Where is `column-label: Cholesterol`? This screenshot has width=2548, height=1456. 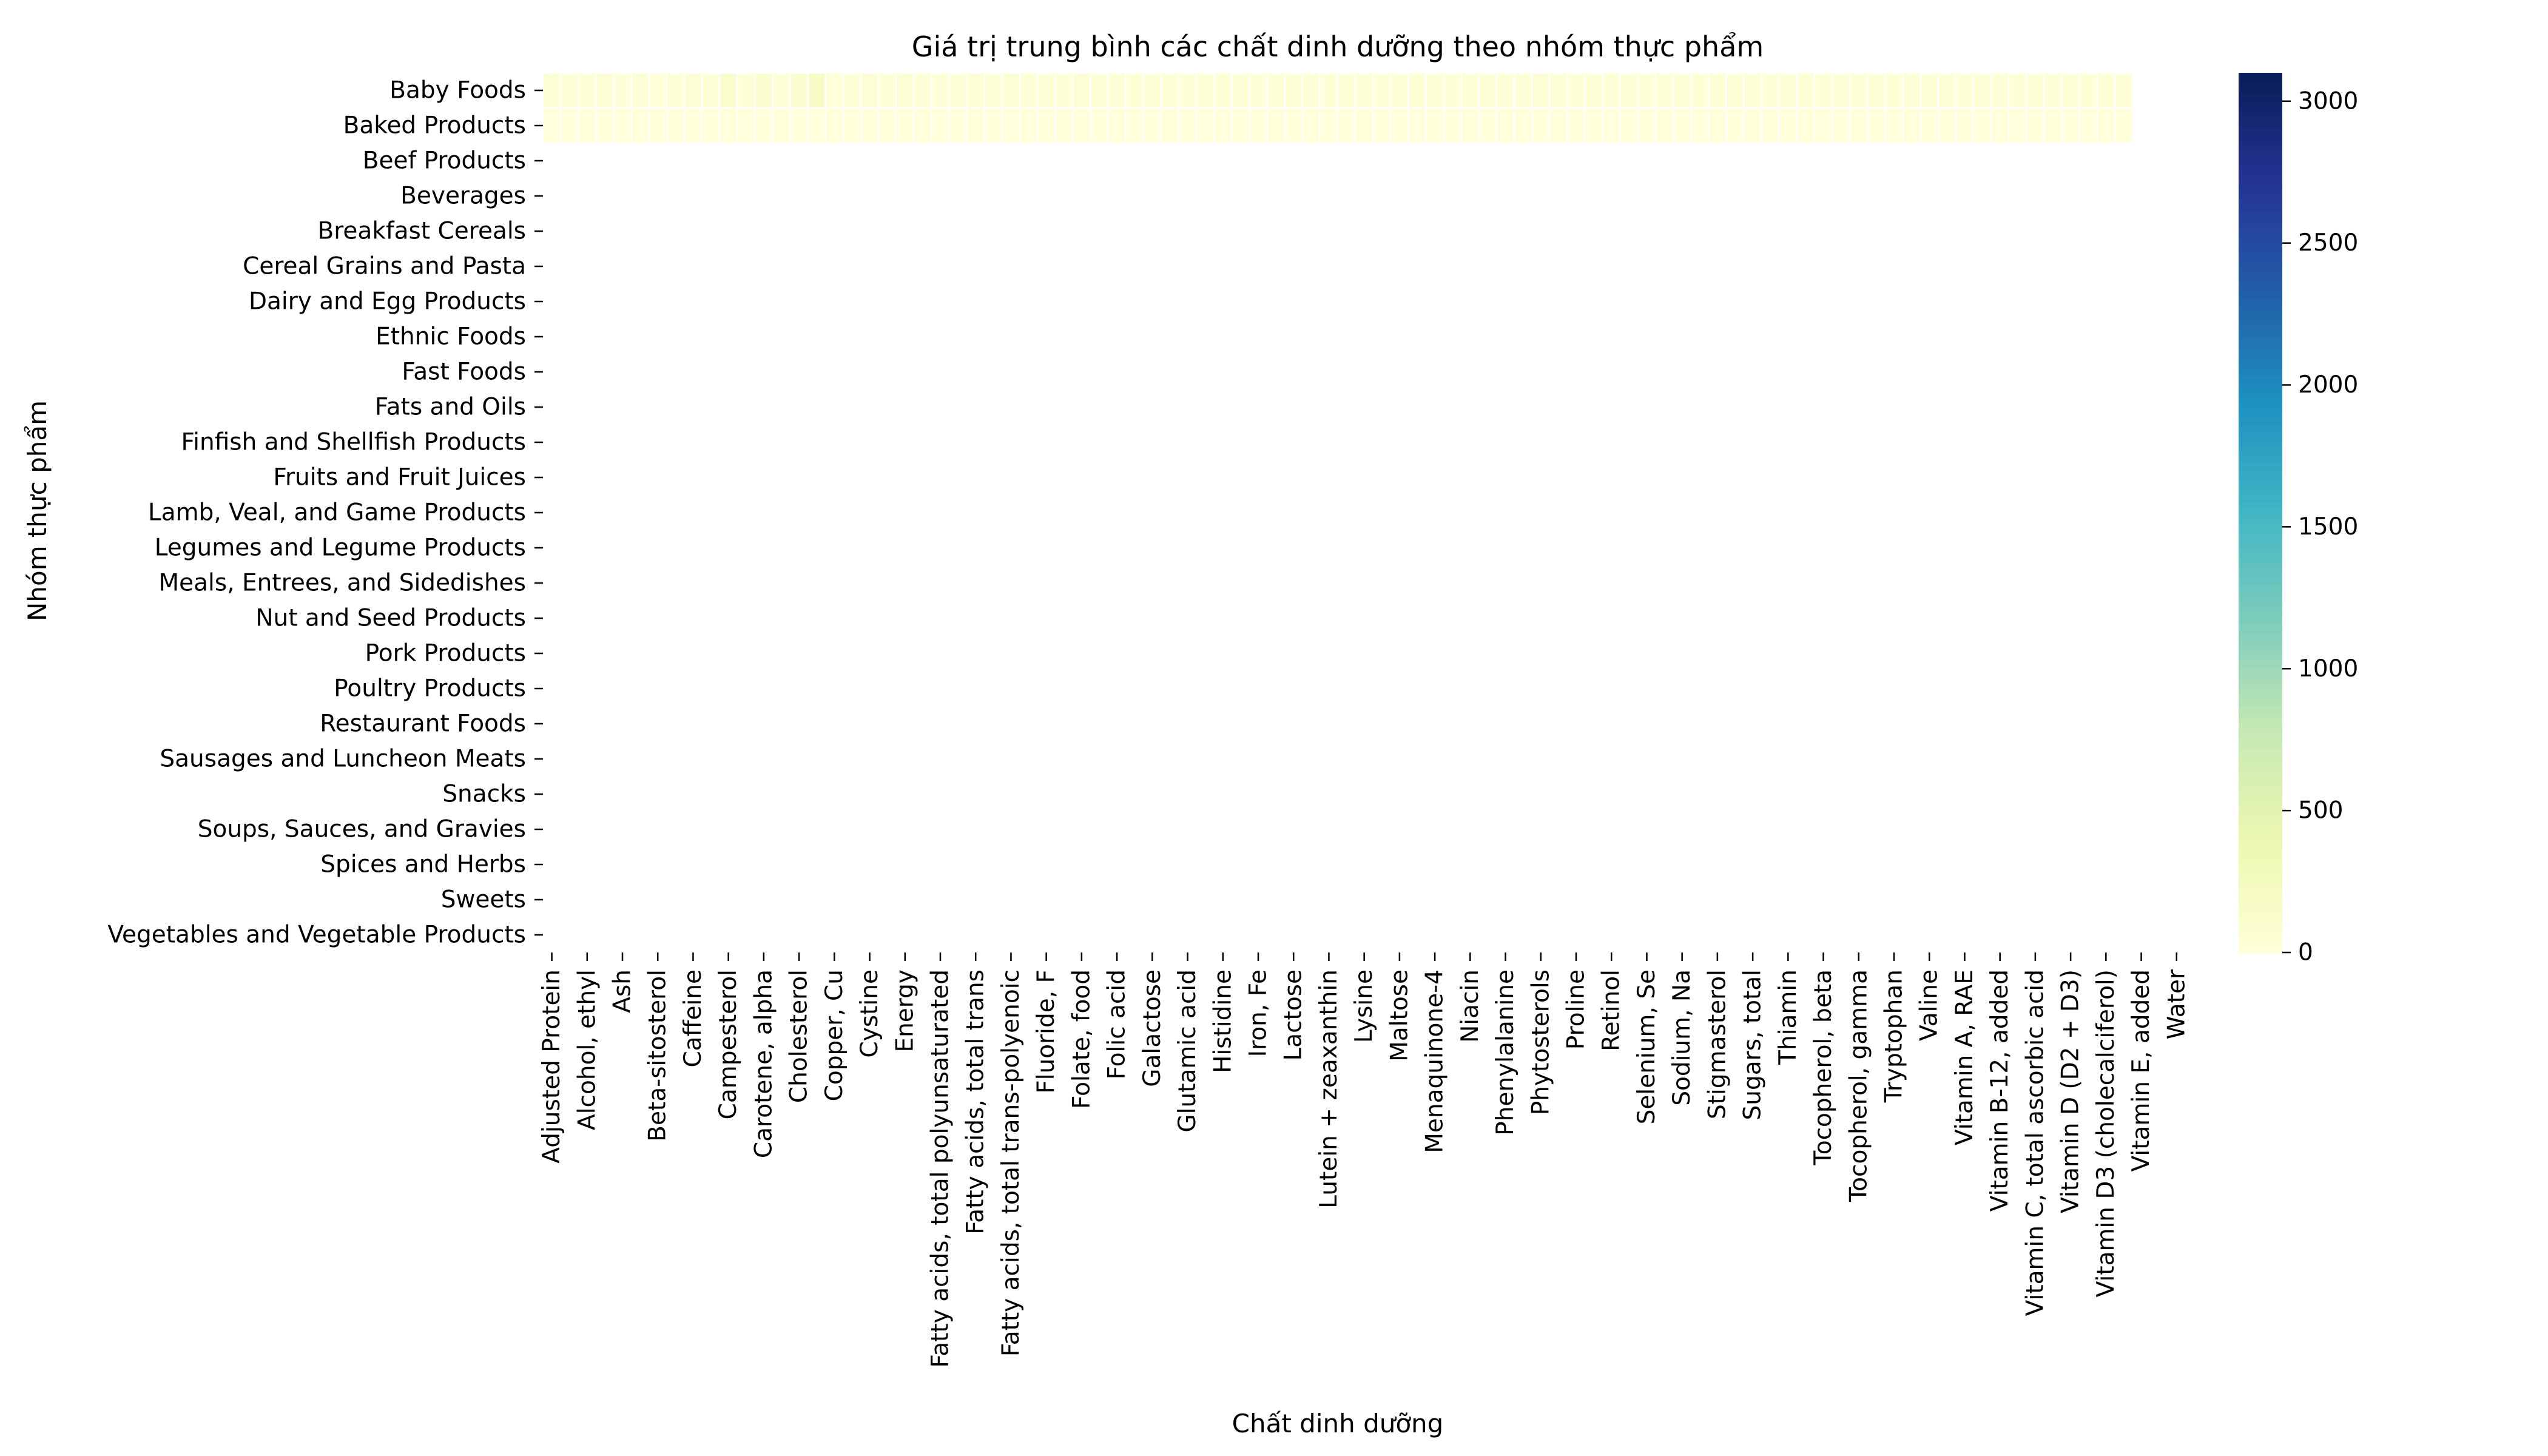
column-label: Cholesterol is located at coordinates (799, 1036).